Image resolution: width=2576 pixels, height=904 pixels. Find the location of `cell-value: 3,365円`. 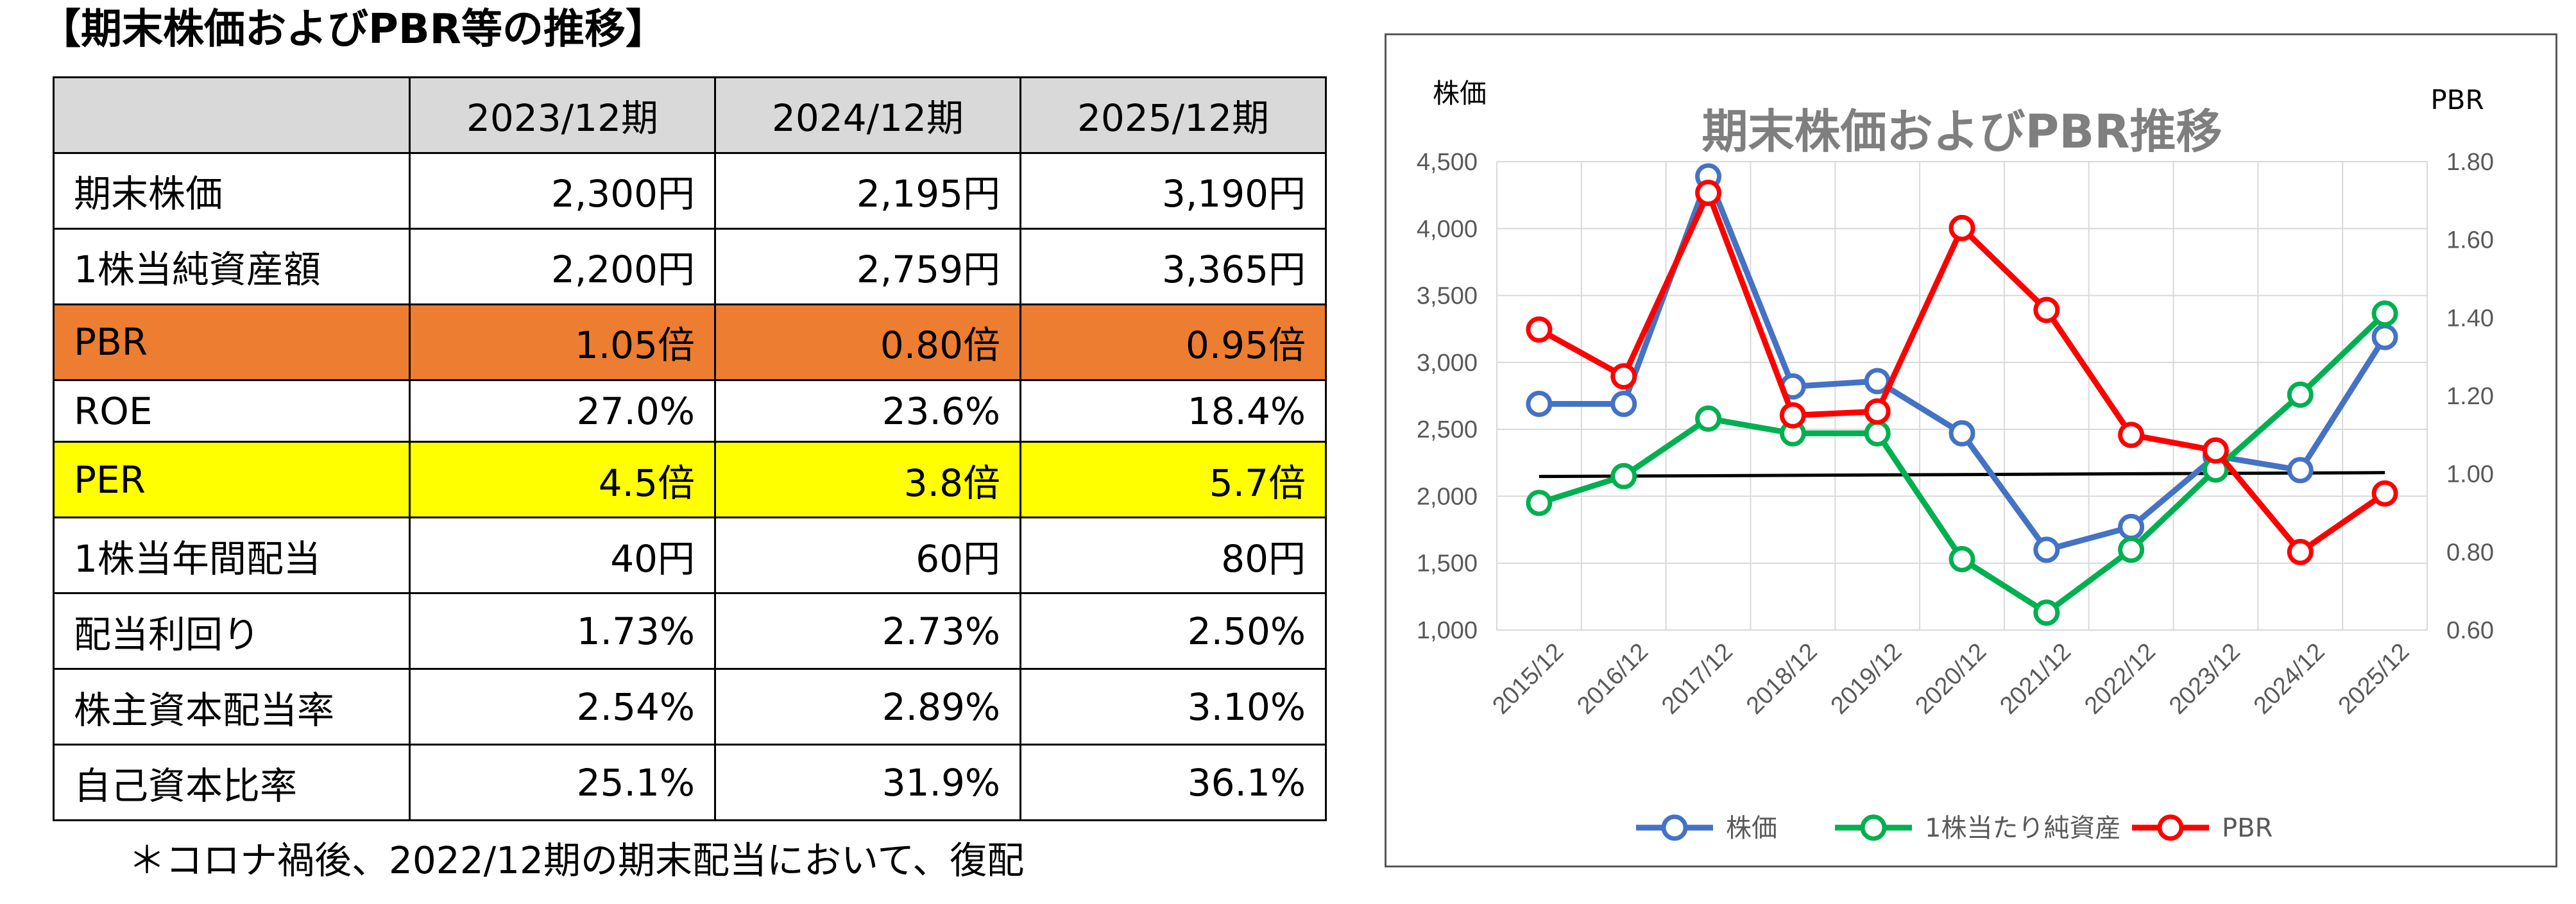

cell-value: 3,365円 is located at coordinates (1173, 266).